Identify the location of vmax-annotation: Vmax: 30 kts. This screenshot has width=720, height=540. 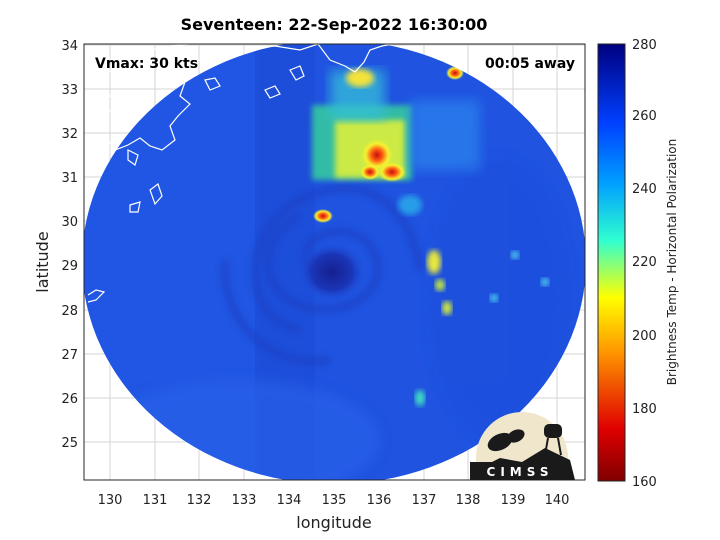
(146, 64).